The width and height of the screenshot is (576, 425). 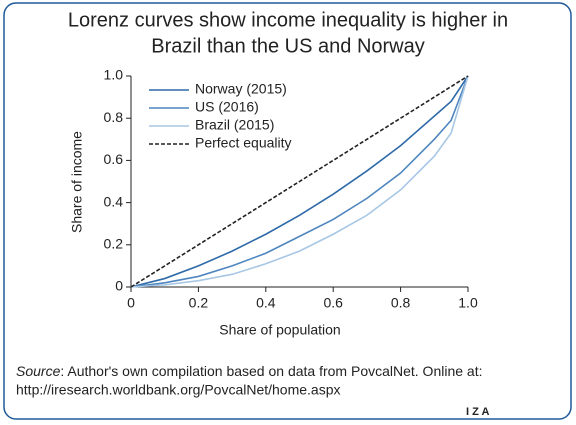 I want to click on legend-label: Perfect equality, so click(x=243, y=143).